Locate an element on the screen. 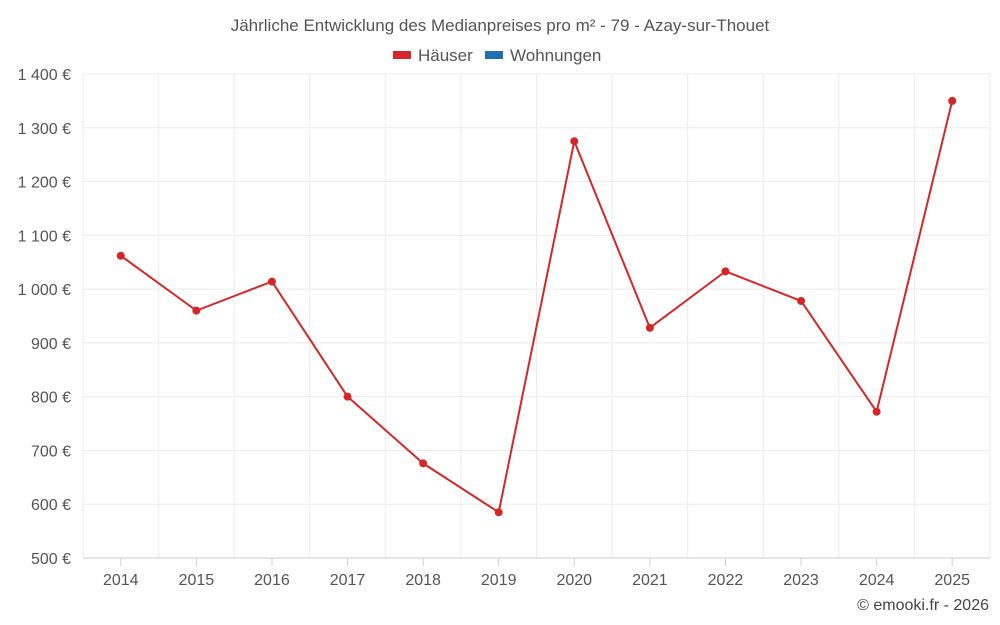  legend-item-wohnungen: Wohnungen is located at coordinates (543, 55).